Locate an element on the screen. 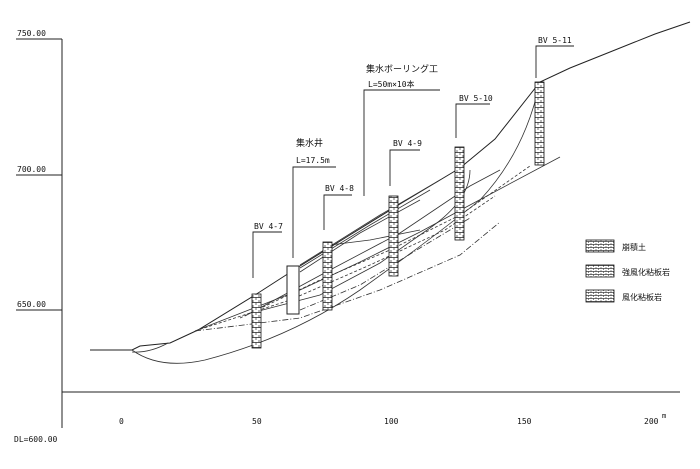 This screenshot has height=469, width=700. distance-label-50: 50 is located at coordinates (257, 421).